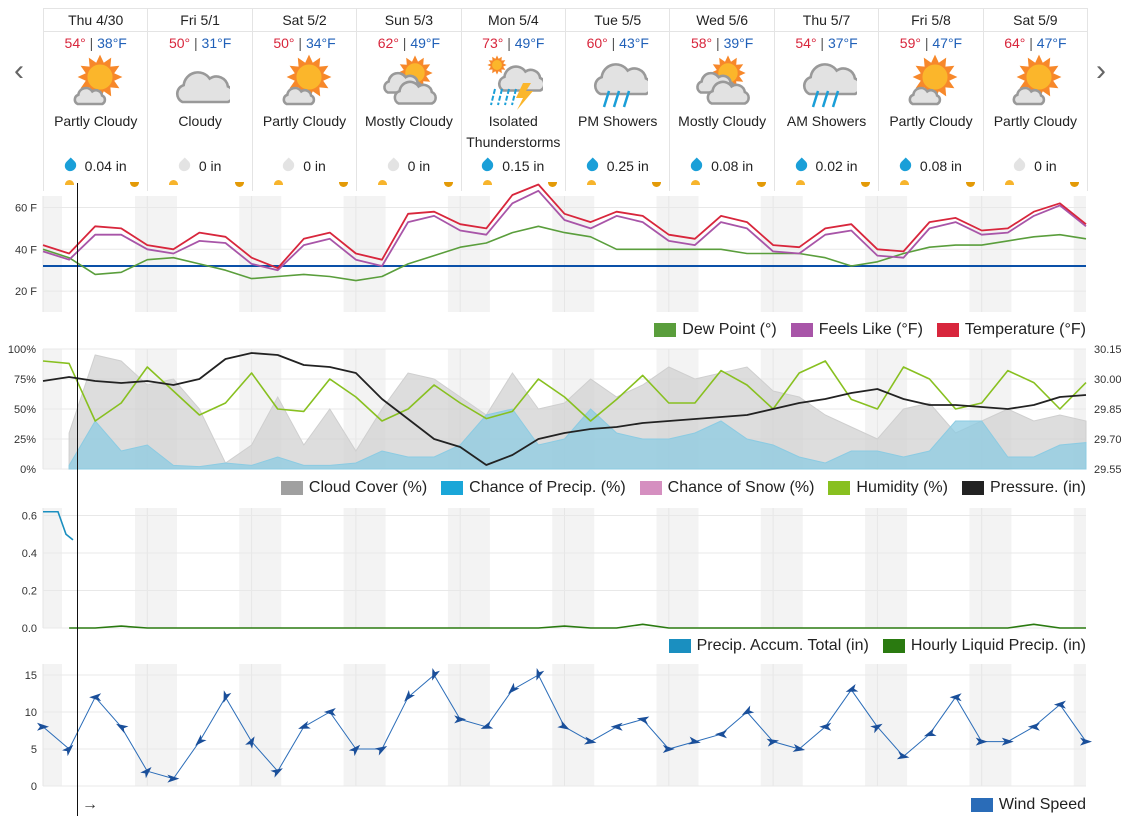 Image resolution: width=1136 pixels, height=816 pixels. I want to click on y2-tick-label: 29.85, so click(1108, 410).